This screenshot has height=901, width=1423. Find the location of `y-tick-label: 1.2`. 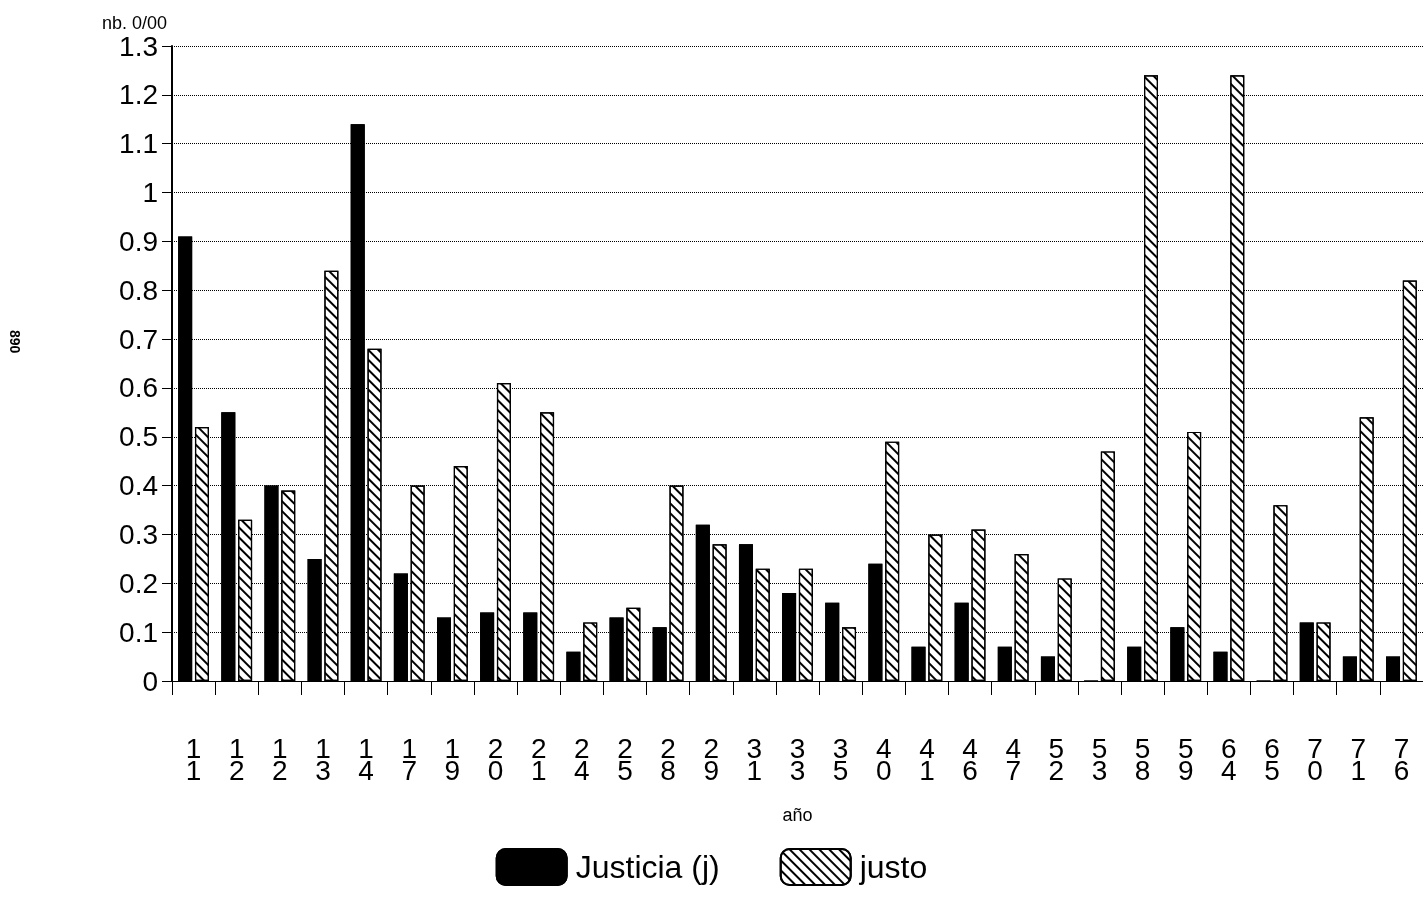

y-tick-label: 1.2 is located at coordinates (138, 95).